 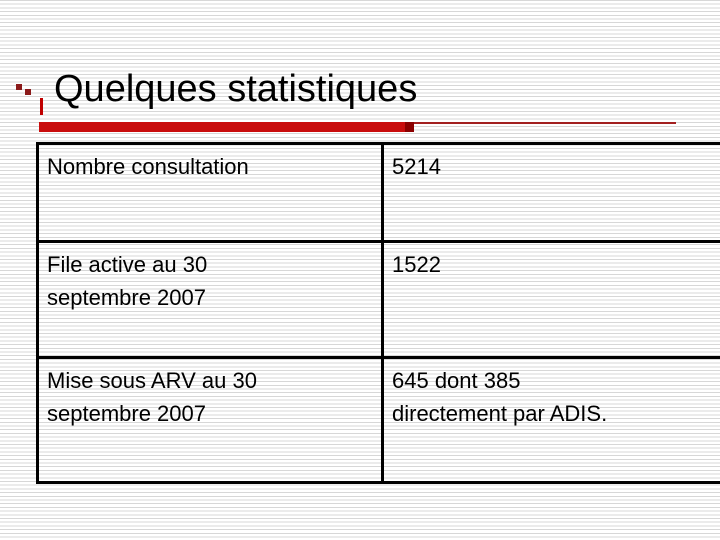 What do you see at coordinates (550, 420) in the screenshot?
I see `stat-value-mise-sous-arv: 645 dont 385 directement par ADIS.` at bounding box center [550, 420].